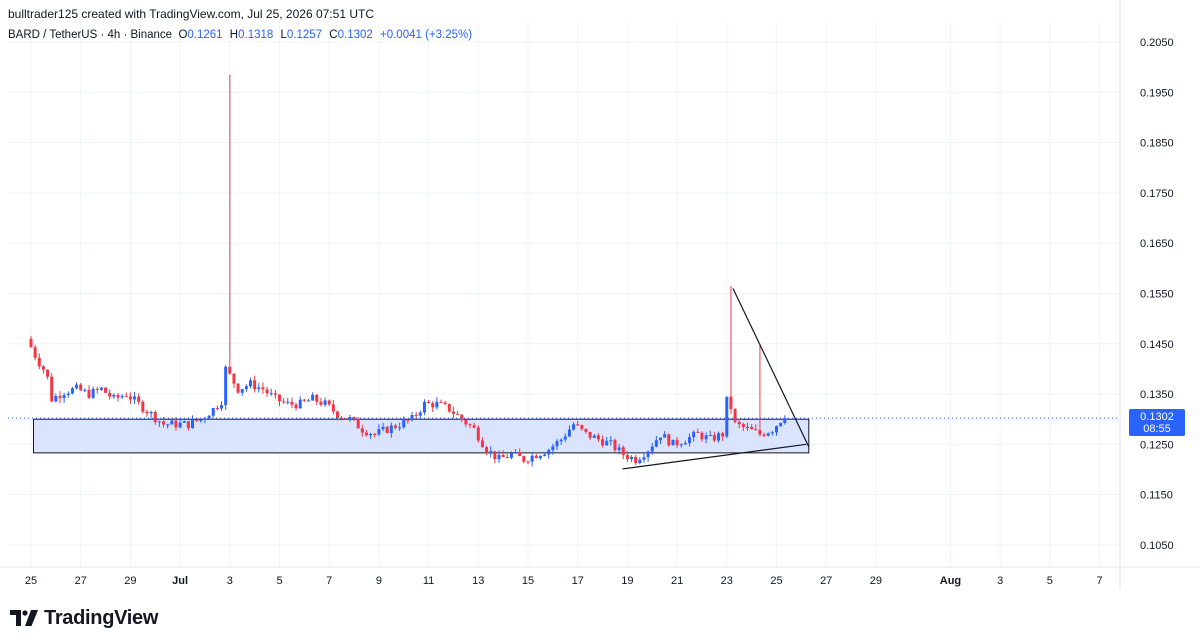 Image resolution: width=1200 pixels, height=642 pixels. I want to click on close-value: 0.1302, so click(355, 35).